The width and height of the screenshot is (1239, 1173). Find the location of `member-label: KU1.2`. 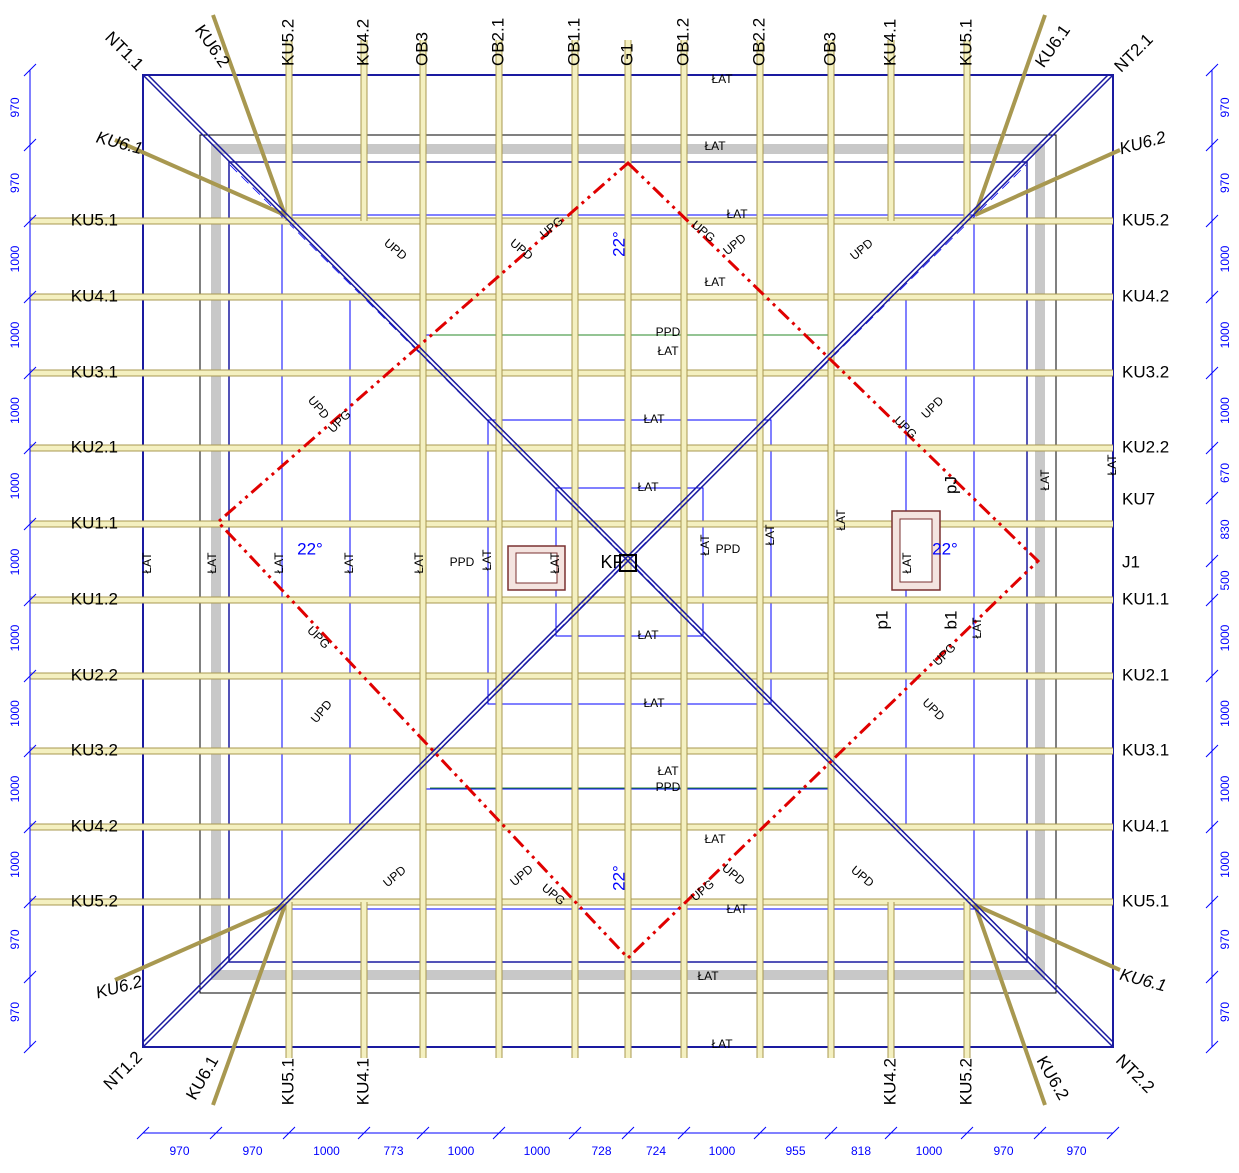

member-label: KU1.2 is located at coordinates (94, 598).